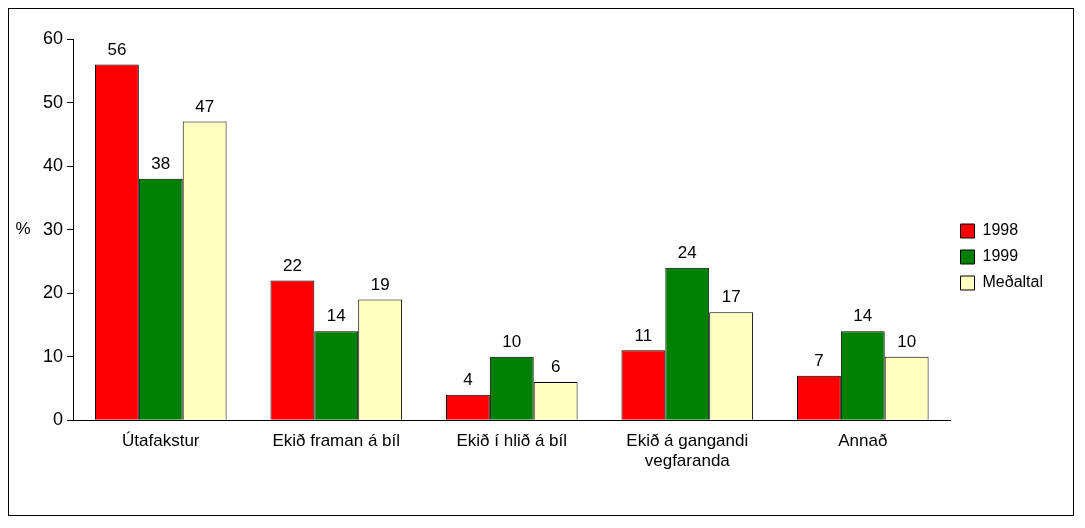  I want to click on y-tick-label: 10, so click(53, 355).